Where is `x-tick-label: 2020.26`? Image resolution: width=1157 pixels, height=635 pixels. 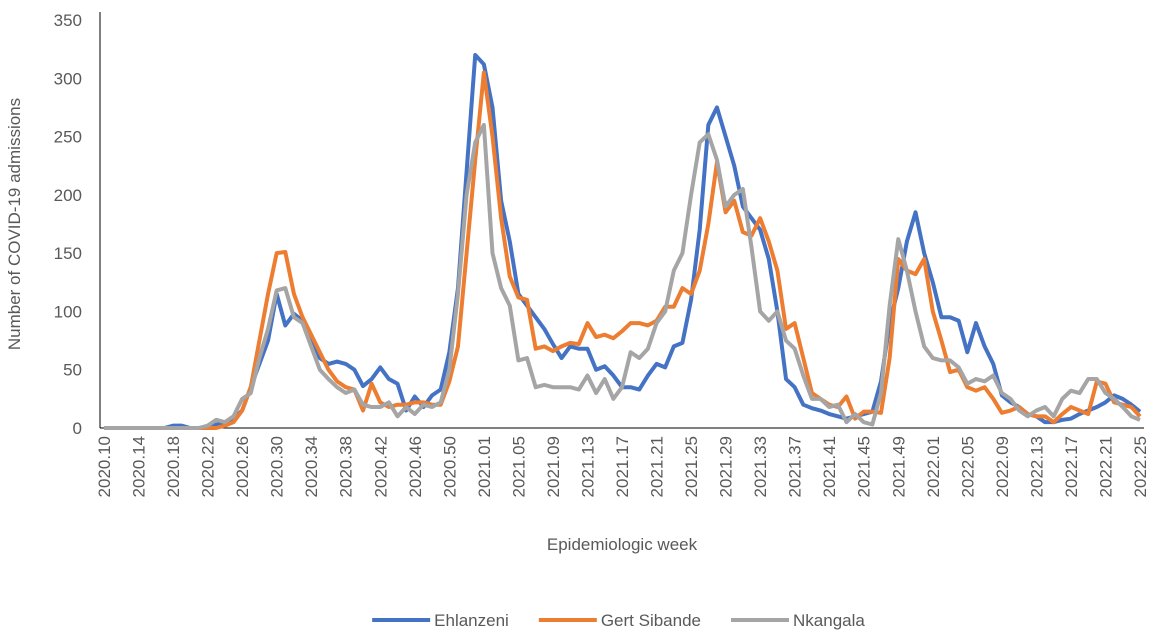 x-tick-label: 2020.26 is located at coordinates (242, 466).